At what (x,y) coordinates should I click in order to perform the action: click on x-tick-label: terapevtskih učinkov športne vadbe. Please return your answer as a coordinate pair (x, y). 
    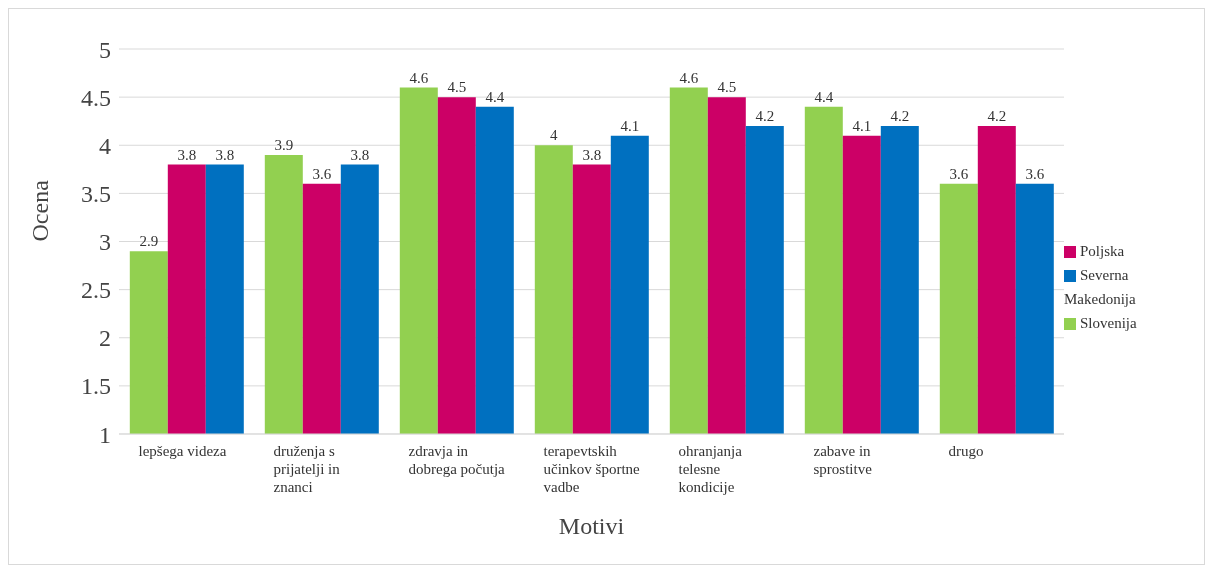
    Looking at the image, I should click on (592, 469).